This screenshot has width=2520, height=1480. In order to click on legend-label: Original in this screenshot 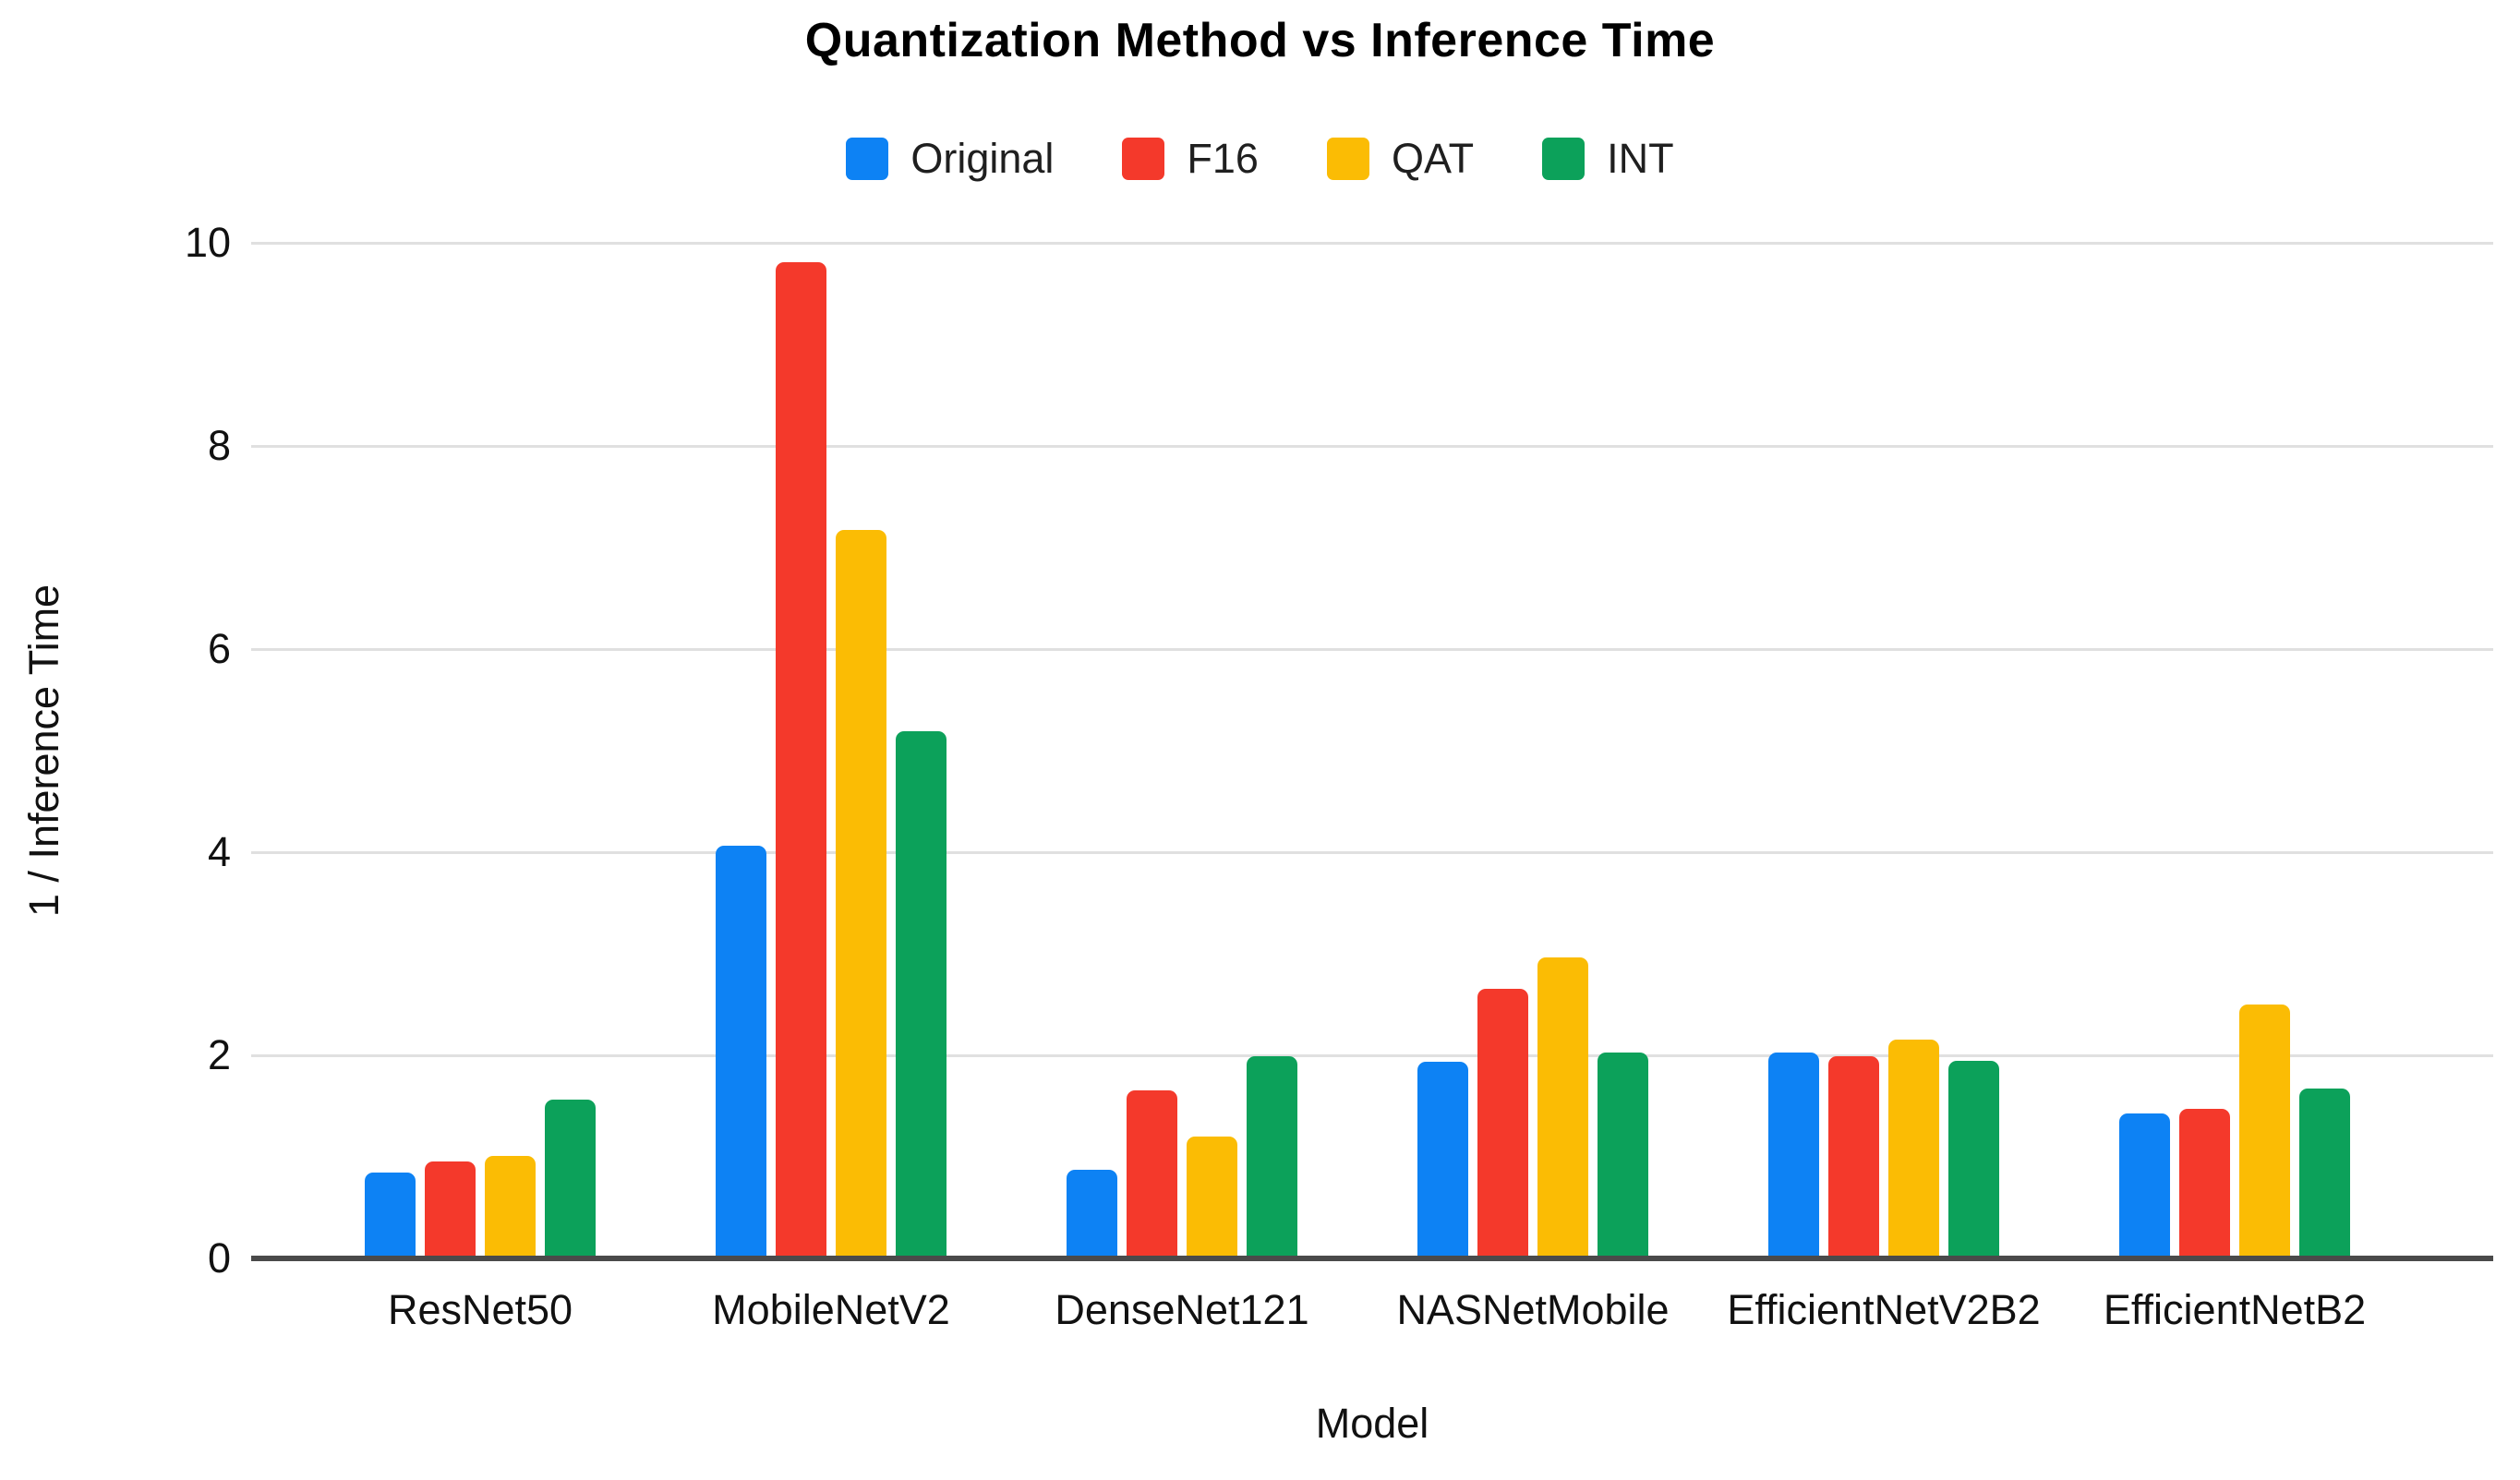, I will do `click(982, 159)`.